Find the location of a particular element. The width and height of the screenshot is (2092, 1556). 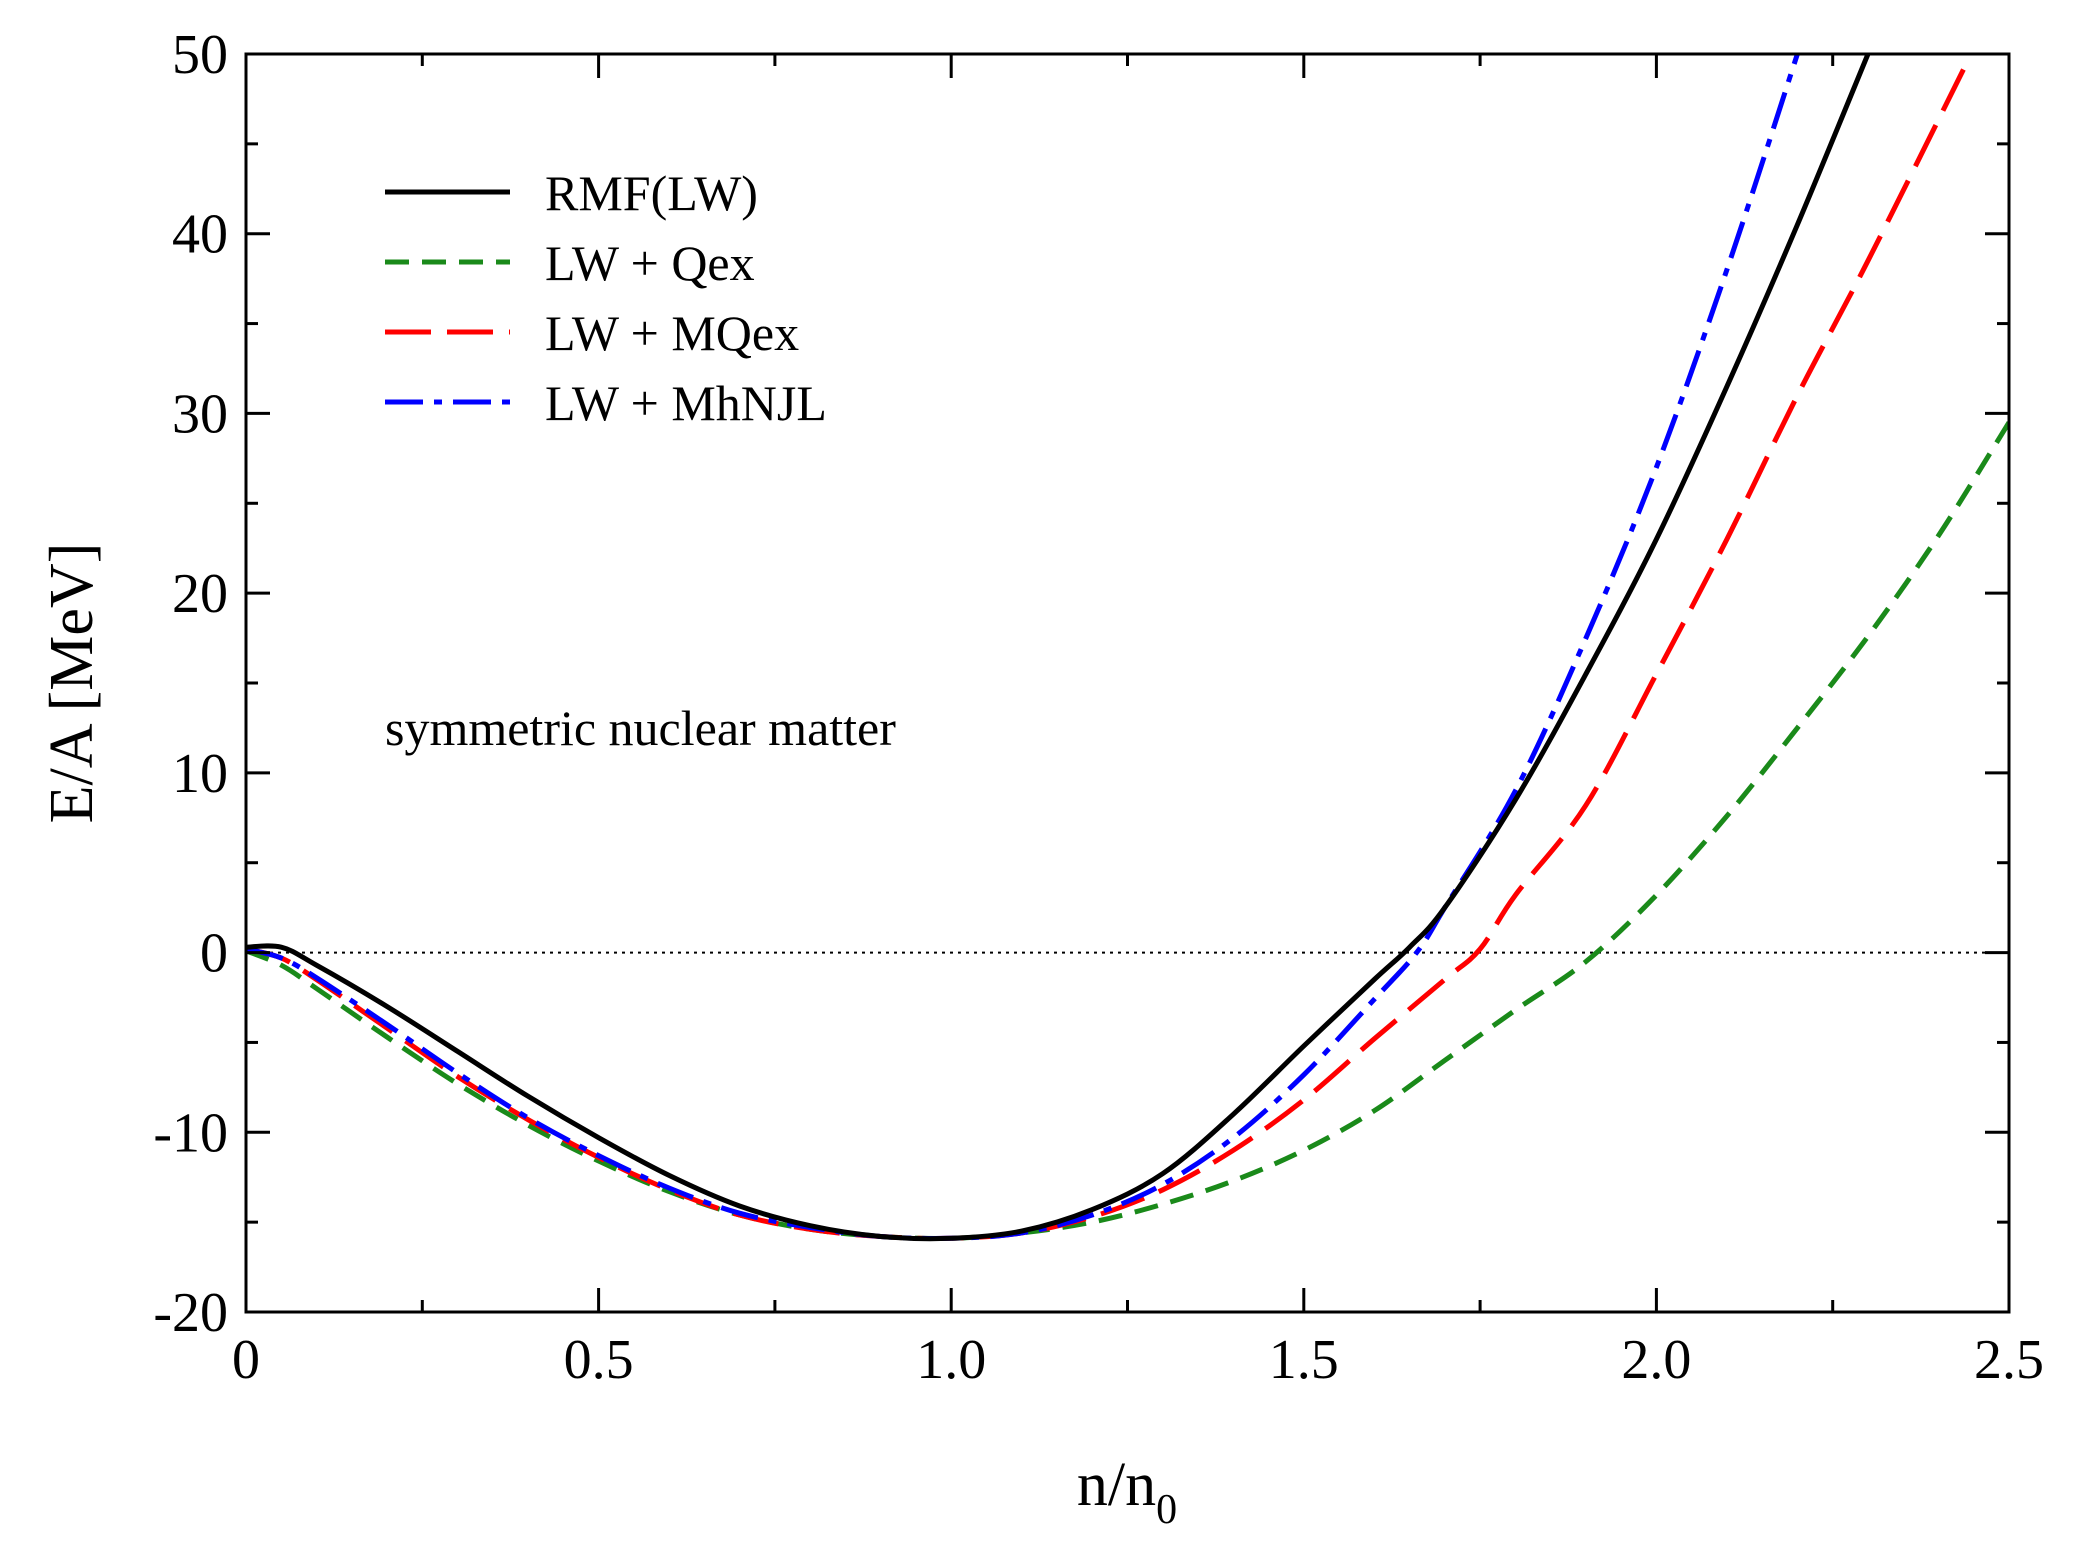

y-axis-label: E/A [MeV] is located at coordinates (72, 683).